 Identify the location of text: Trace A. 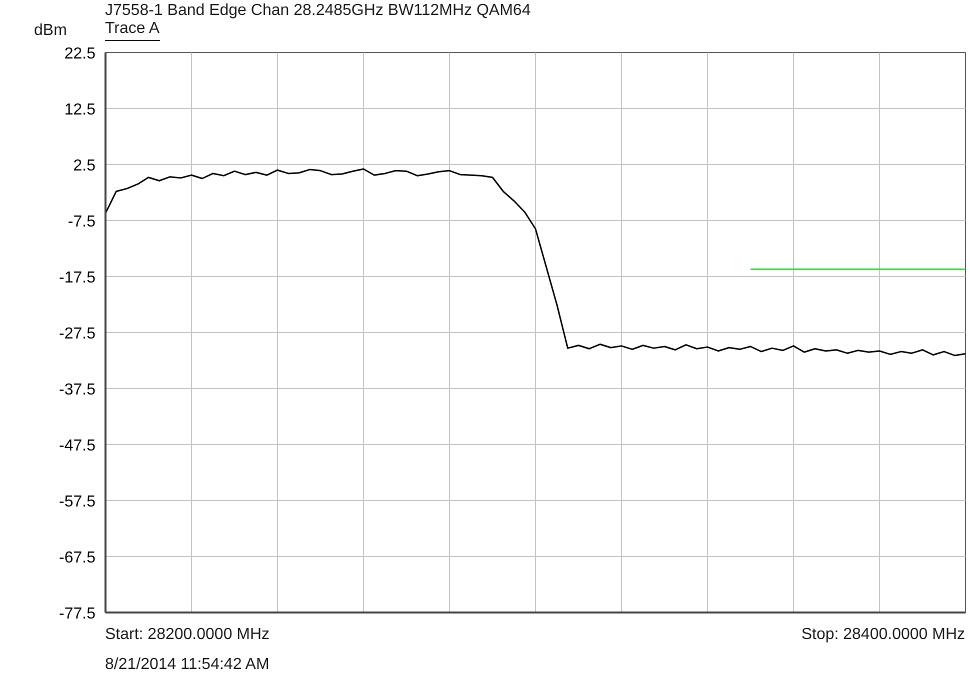
(132, 30).